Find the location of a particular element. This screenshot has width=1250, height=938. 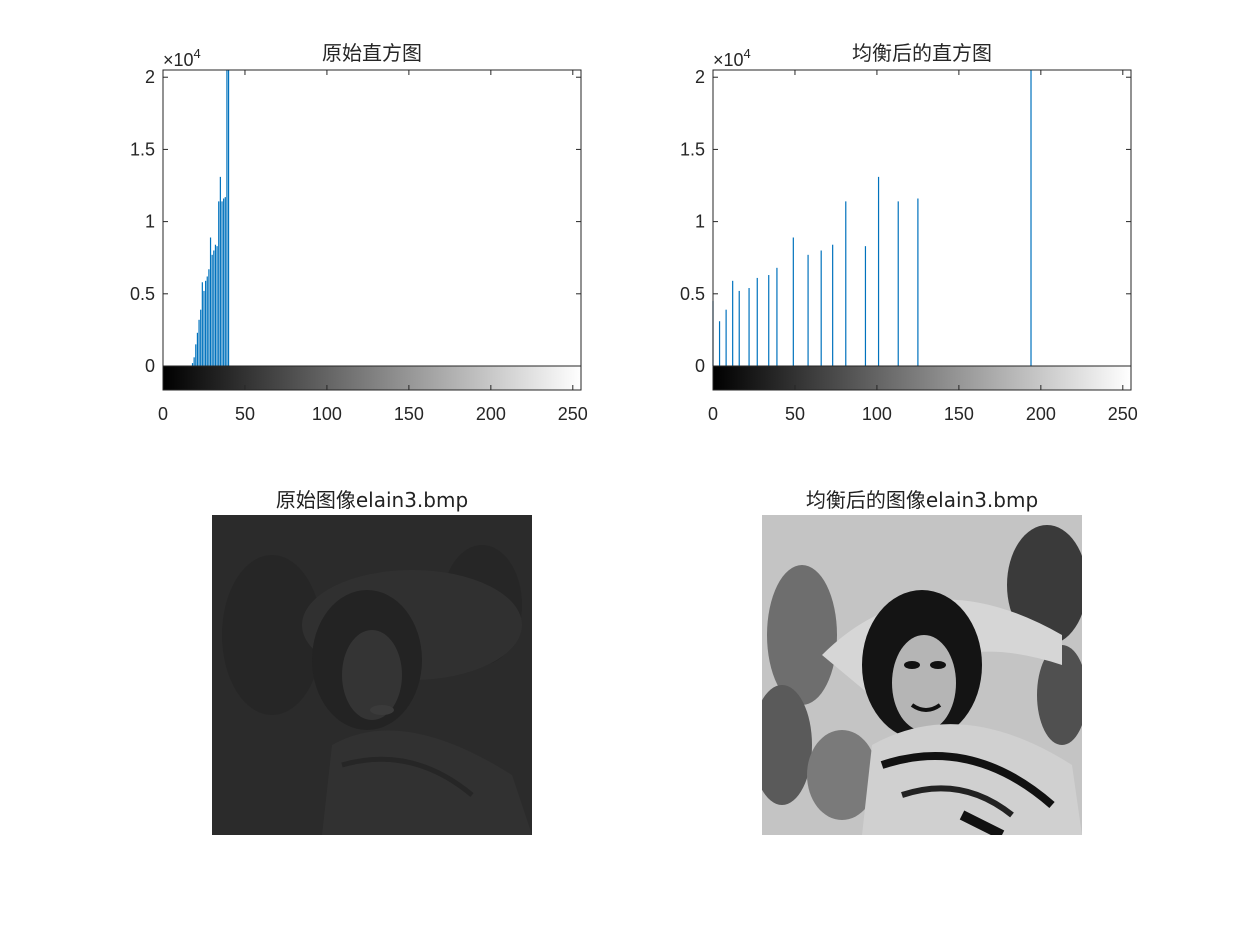

original-hist-xtick-label: 50 is located at coordinates (245, 414).